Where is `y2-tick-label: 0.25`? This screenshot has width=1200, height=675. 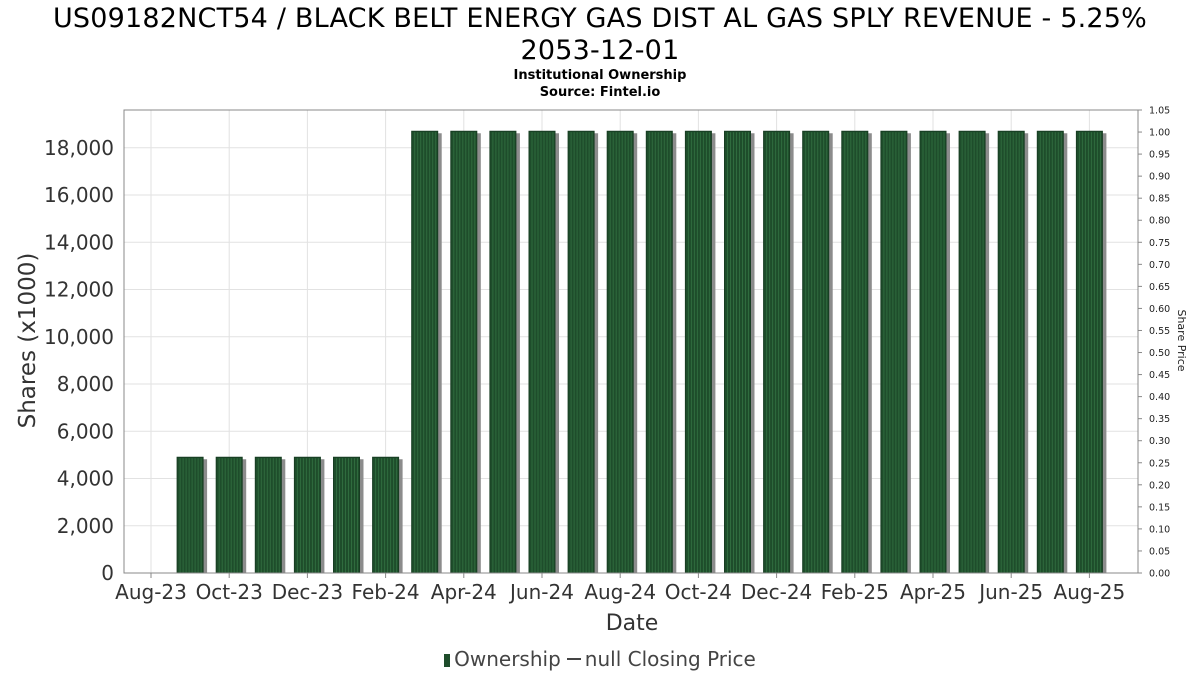 y2-tick-label: 0.25 is located at coordinates (1159, 463).